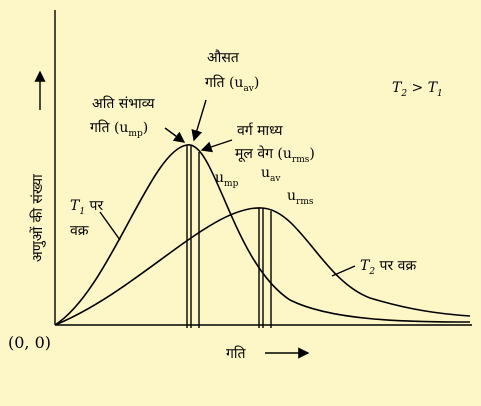  What do you see at coordinates (232, 84) in the screenshot?
I see `label: गति (uav)` at bounding box center [232, 84].